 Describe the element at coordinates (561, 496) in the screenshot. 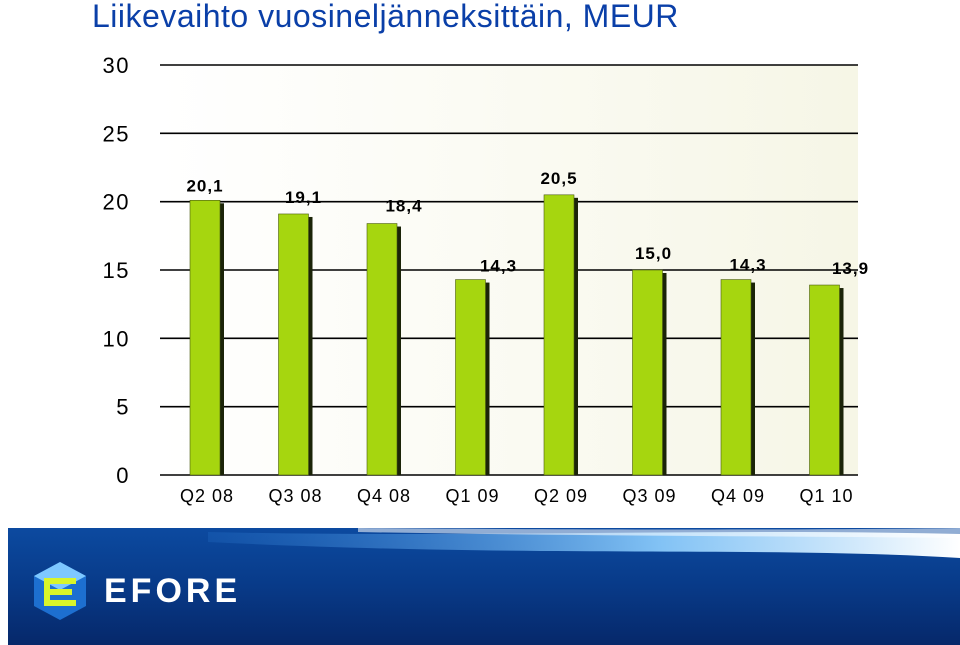

I see `x-tick-label: Q2 09` at that location.